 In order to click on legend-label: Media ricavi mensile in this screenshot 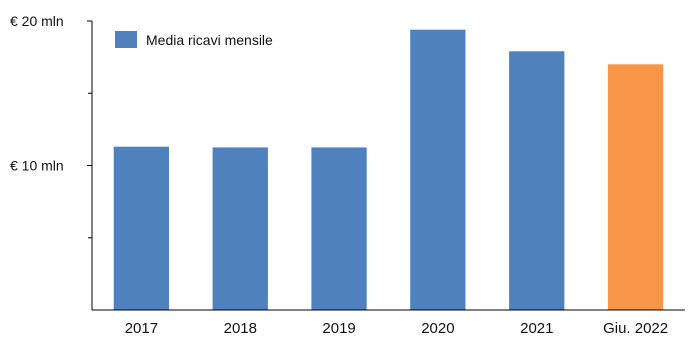, I will do `click(209, 40)`.